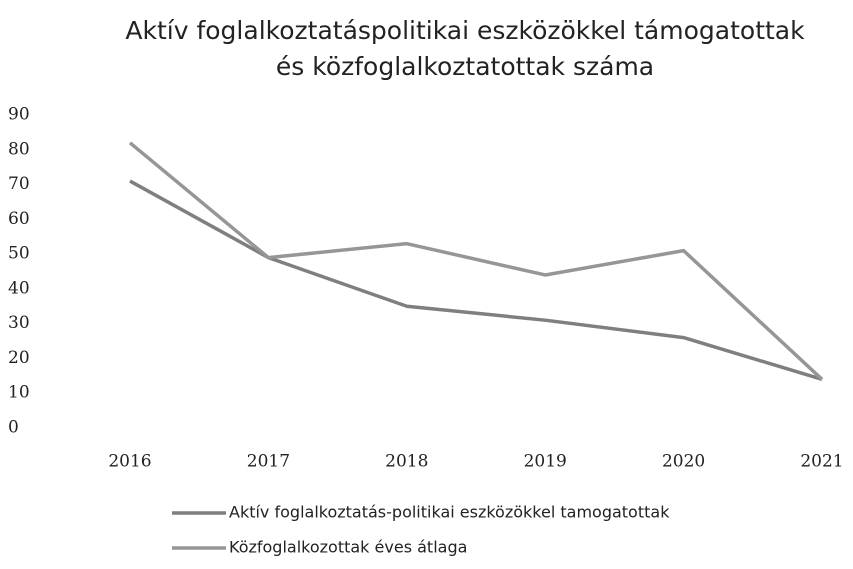 The height and width of the screenshot is (569, 853). Describe the element at coordinates (268, 462) in the screenshot. I see `x-tick-label: 2017` at that location.